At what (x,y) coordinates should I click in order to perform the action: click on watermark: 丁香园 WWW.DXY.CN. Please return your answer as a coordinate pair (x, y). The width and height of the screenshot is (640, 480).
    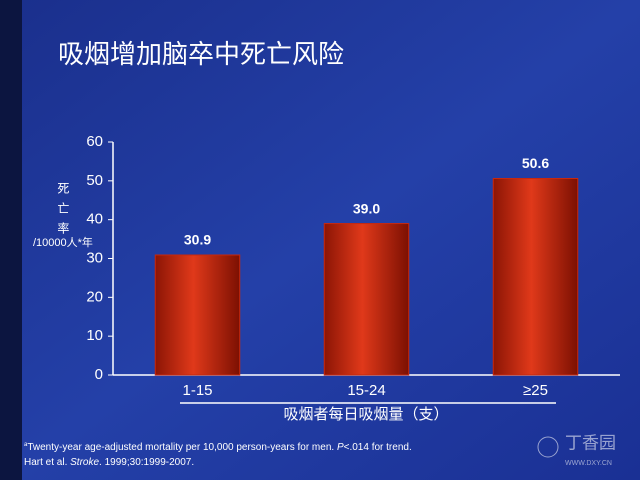
    Looking at the image, I should click on (576, 450).